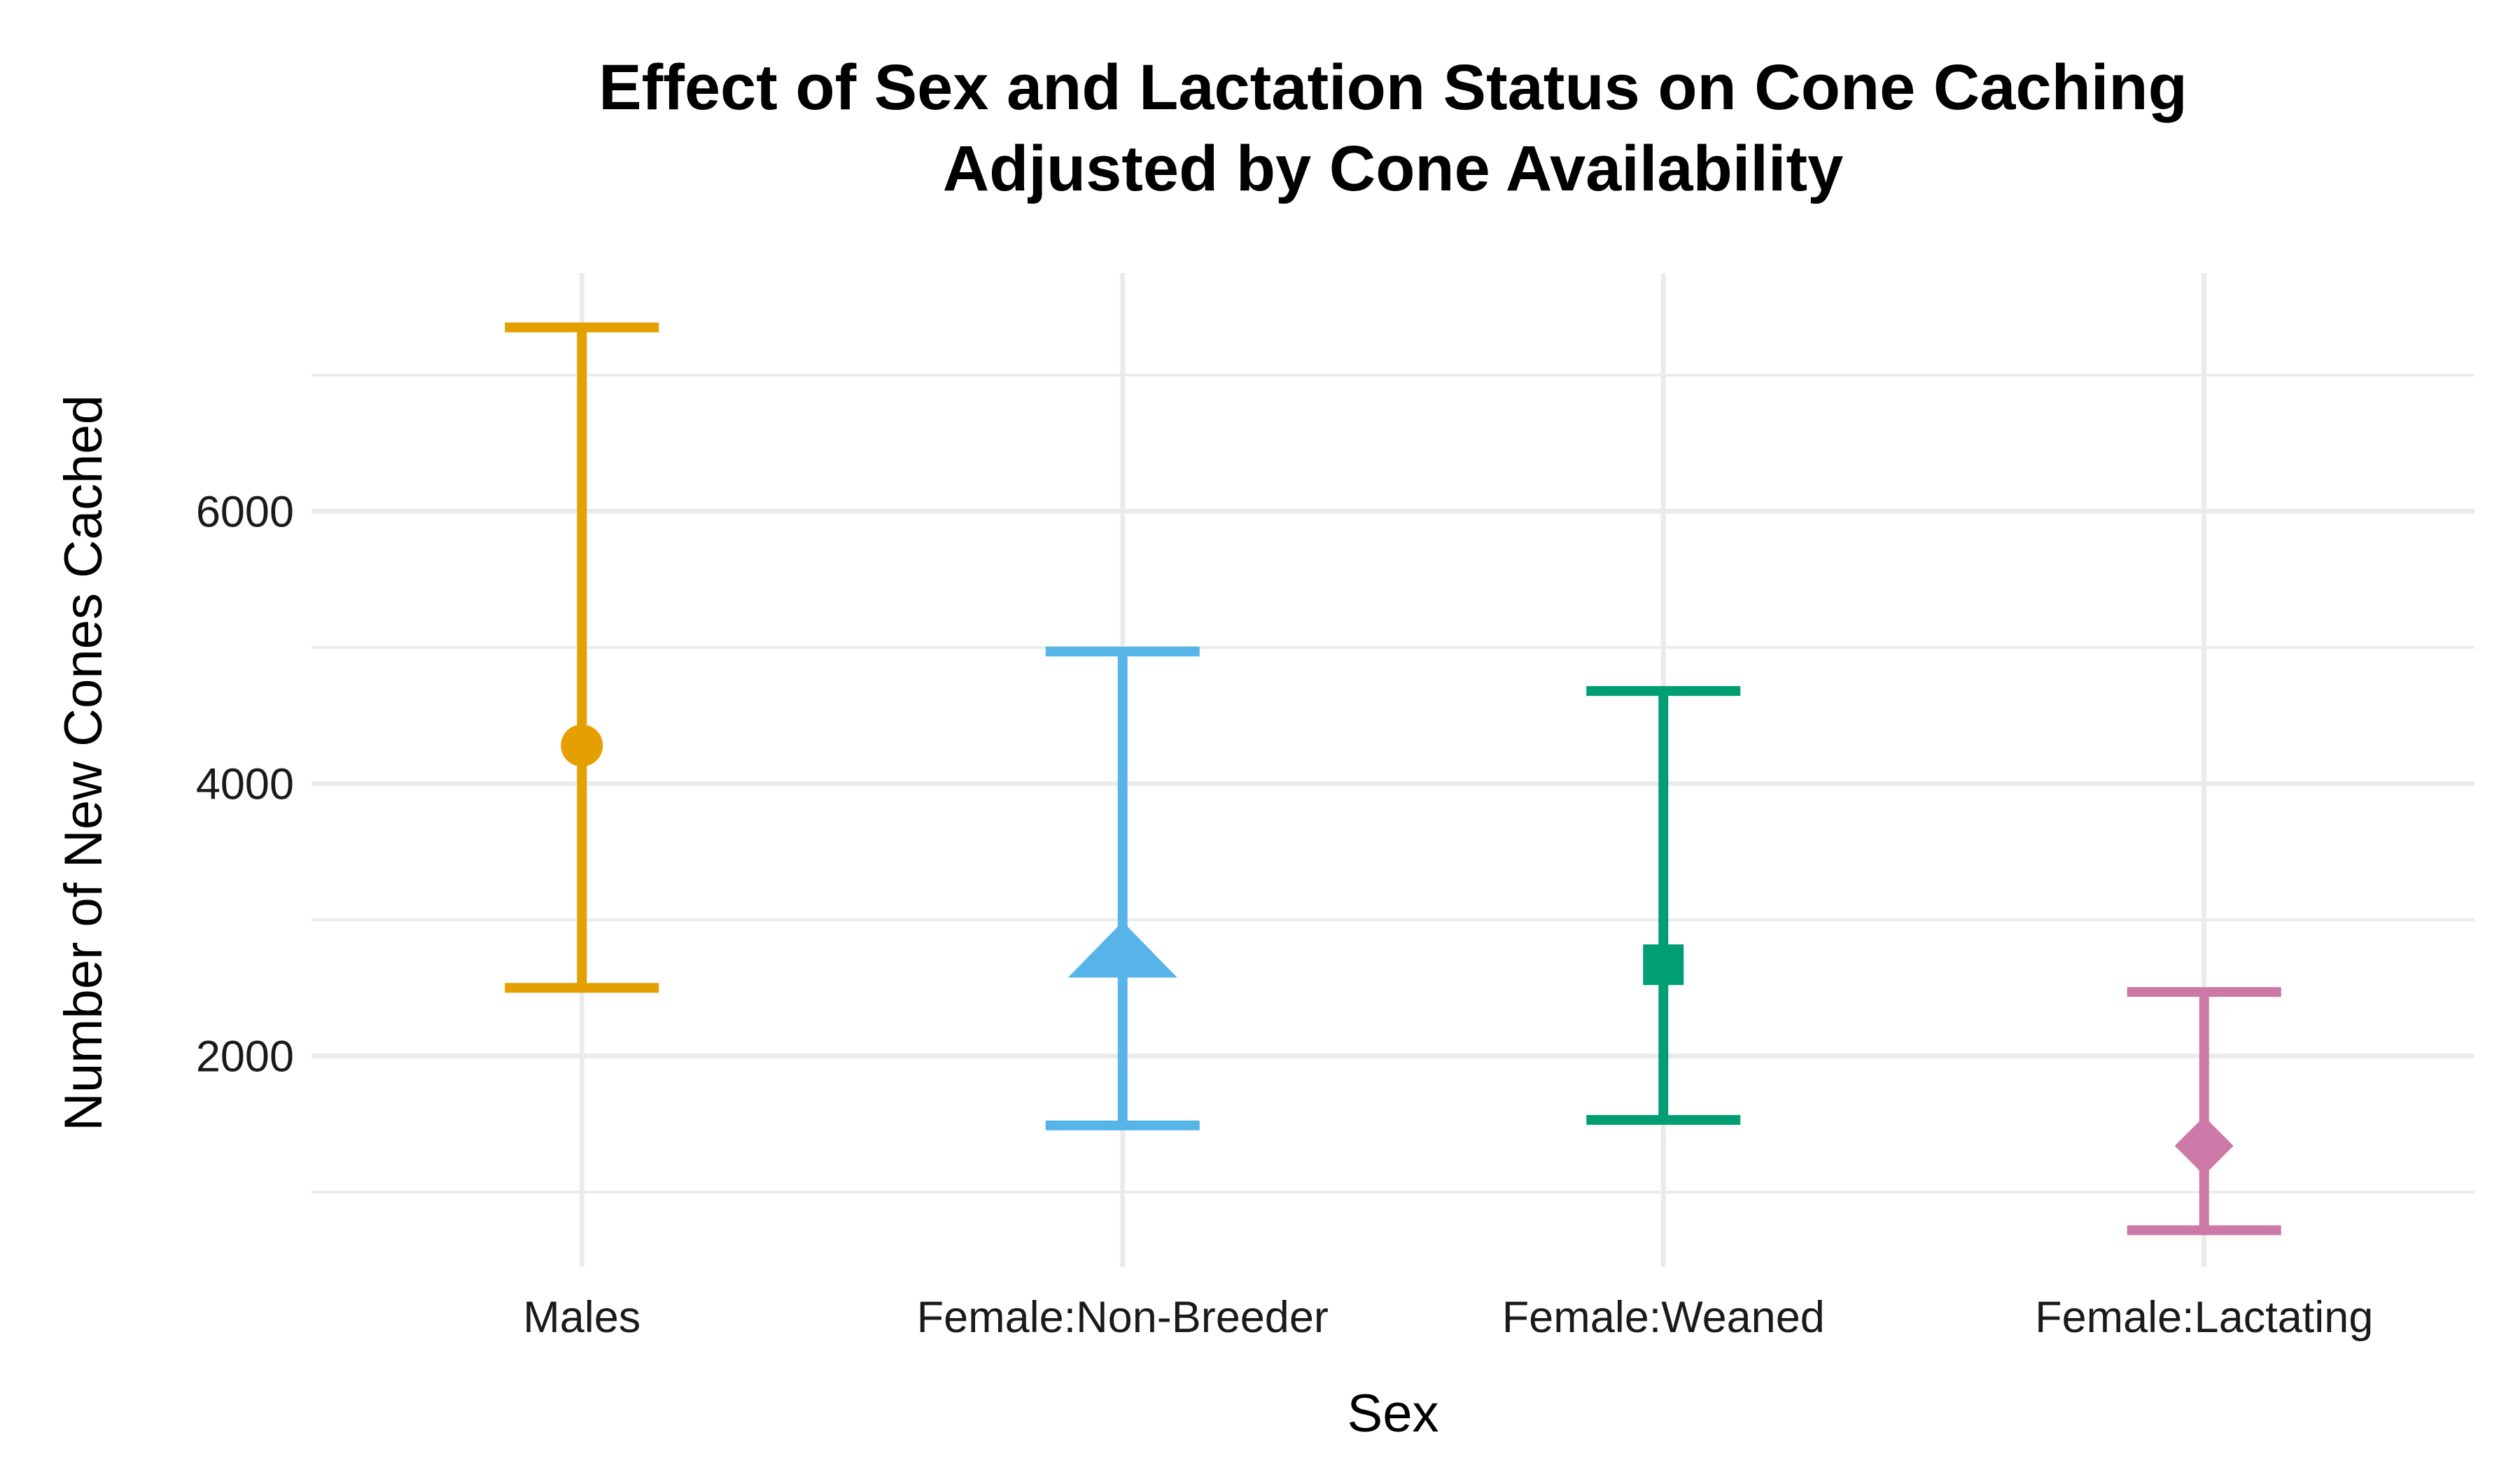  What do you see at coordinates (1123, 1317) in the screenshot?
I see `x-tick-label: Female:Non-Breeder` at bounding box center [1123, 1317].